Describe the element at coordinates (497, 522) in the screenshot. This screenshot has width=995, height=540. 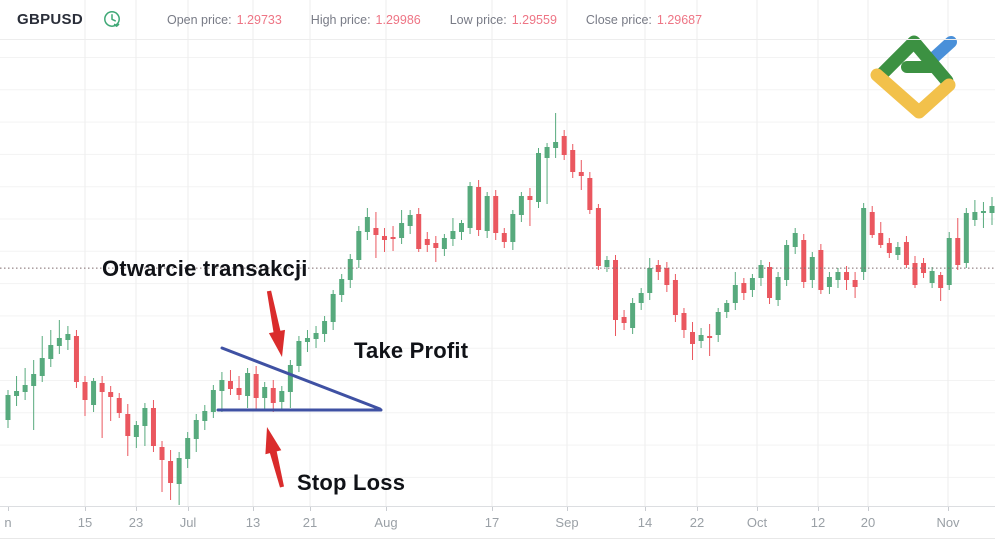
I see `time-axis: n 15 23 Jul 13 21 Aug 17 Sep 14 22 Oct 12 20 Nov` at that location.